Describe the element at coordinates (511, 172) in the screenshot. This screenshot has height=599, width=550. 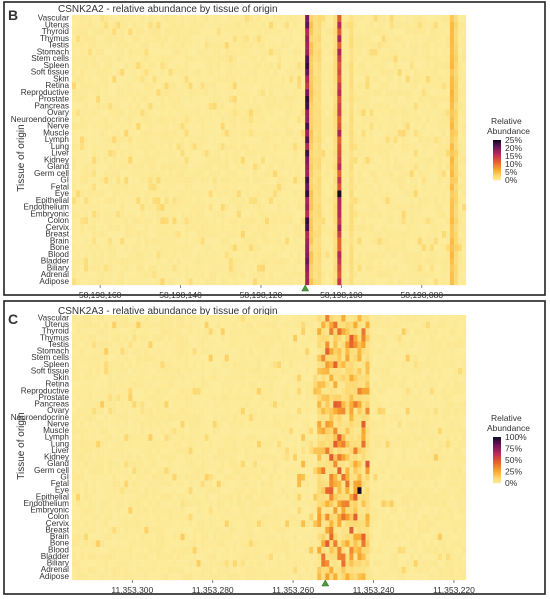
I see `legend-label: 5%` at that location.